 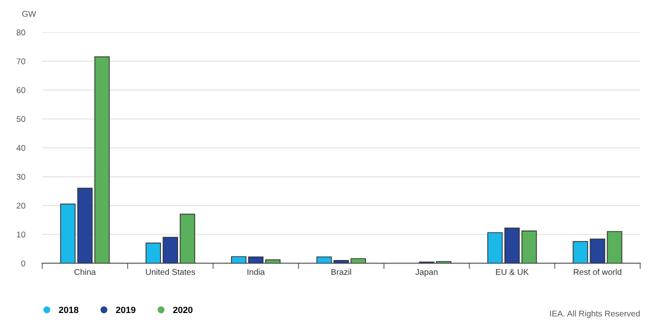 What do you see at coordinates (21, 235) in the screenshot?
I see `y-tick-label: 10` at bounding box center [21, 235].